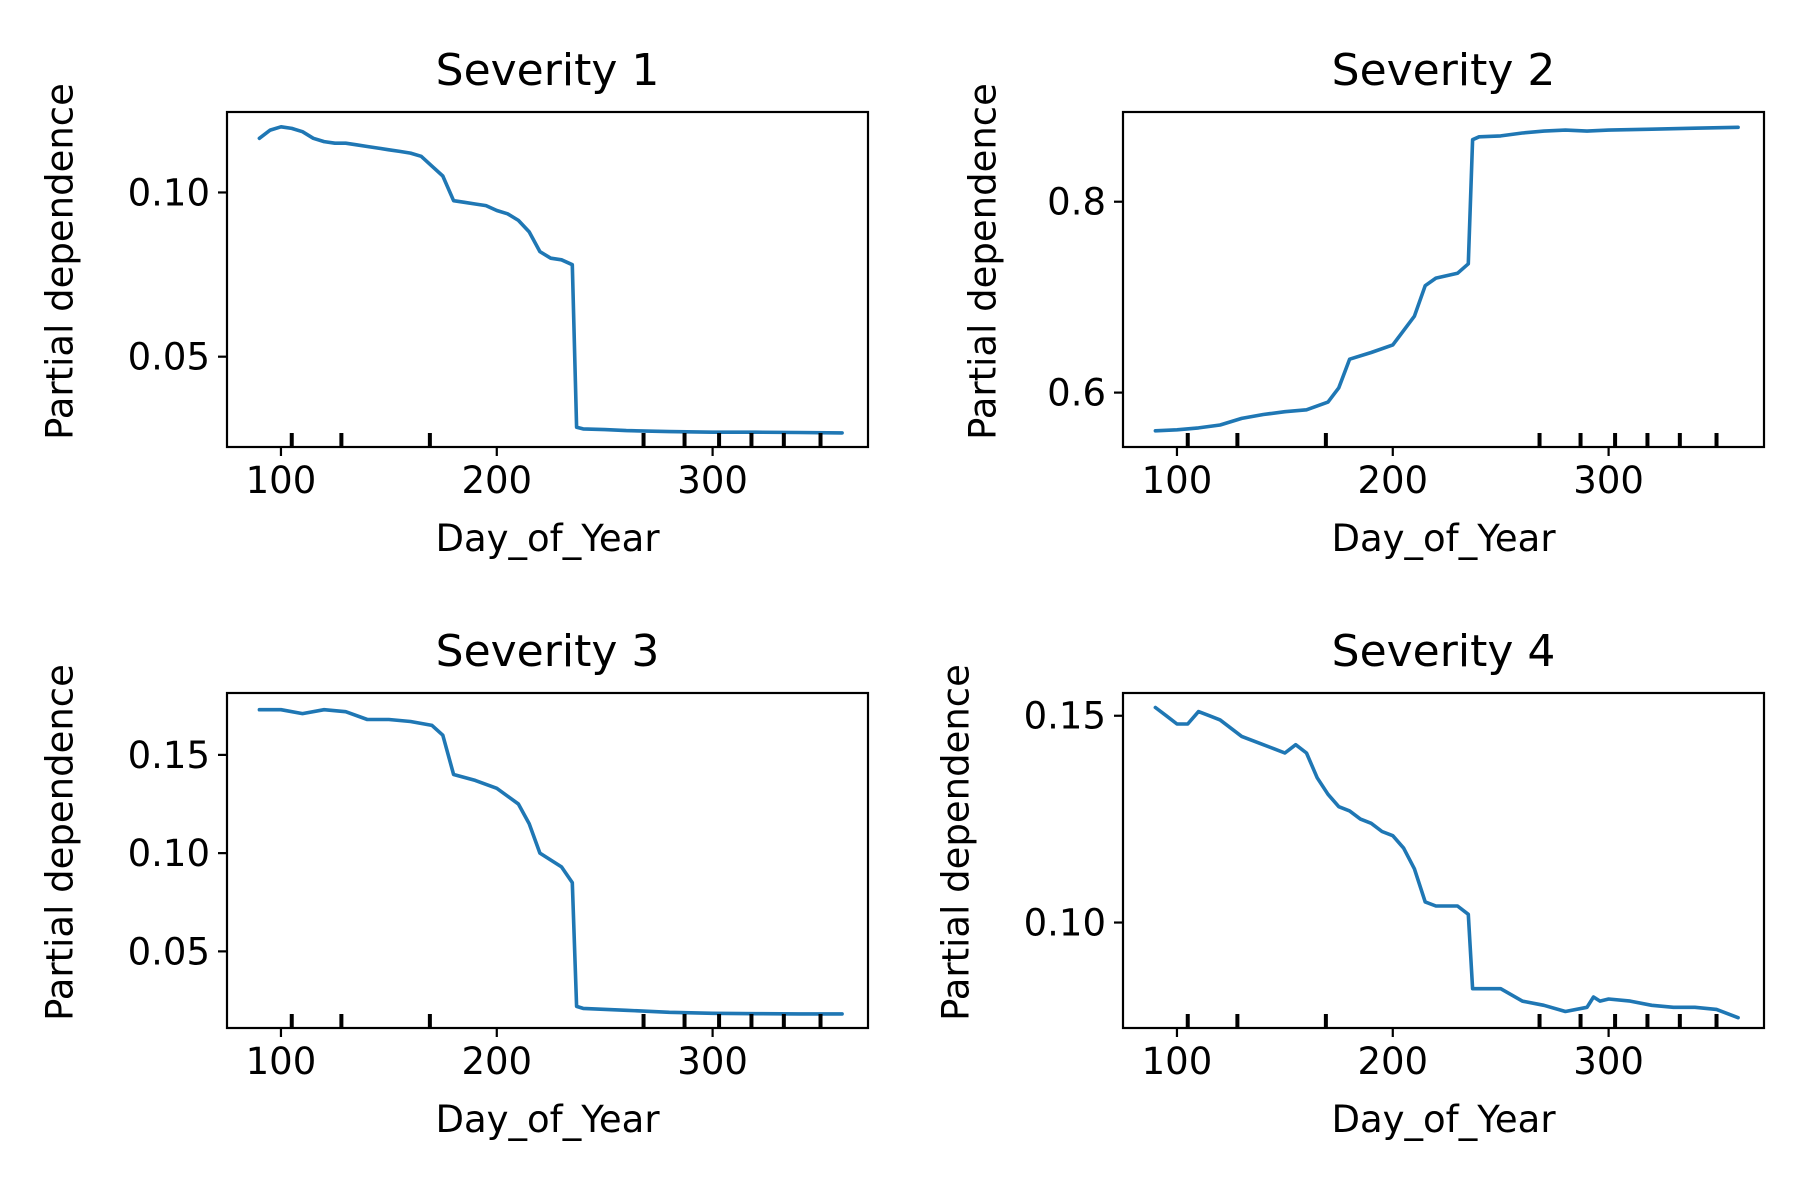 Image resolution: width=1800 pixels, height=1200 pixels. I want to click on panel-title: Severity 4, so click(1444, 651).